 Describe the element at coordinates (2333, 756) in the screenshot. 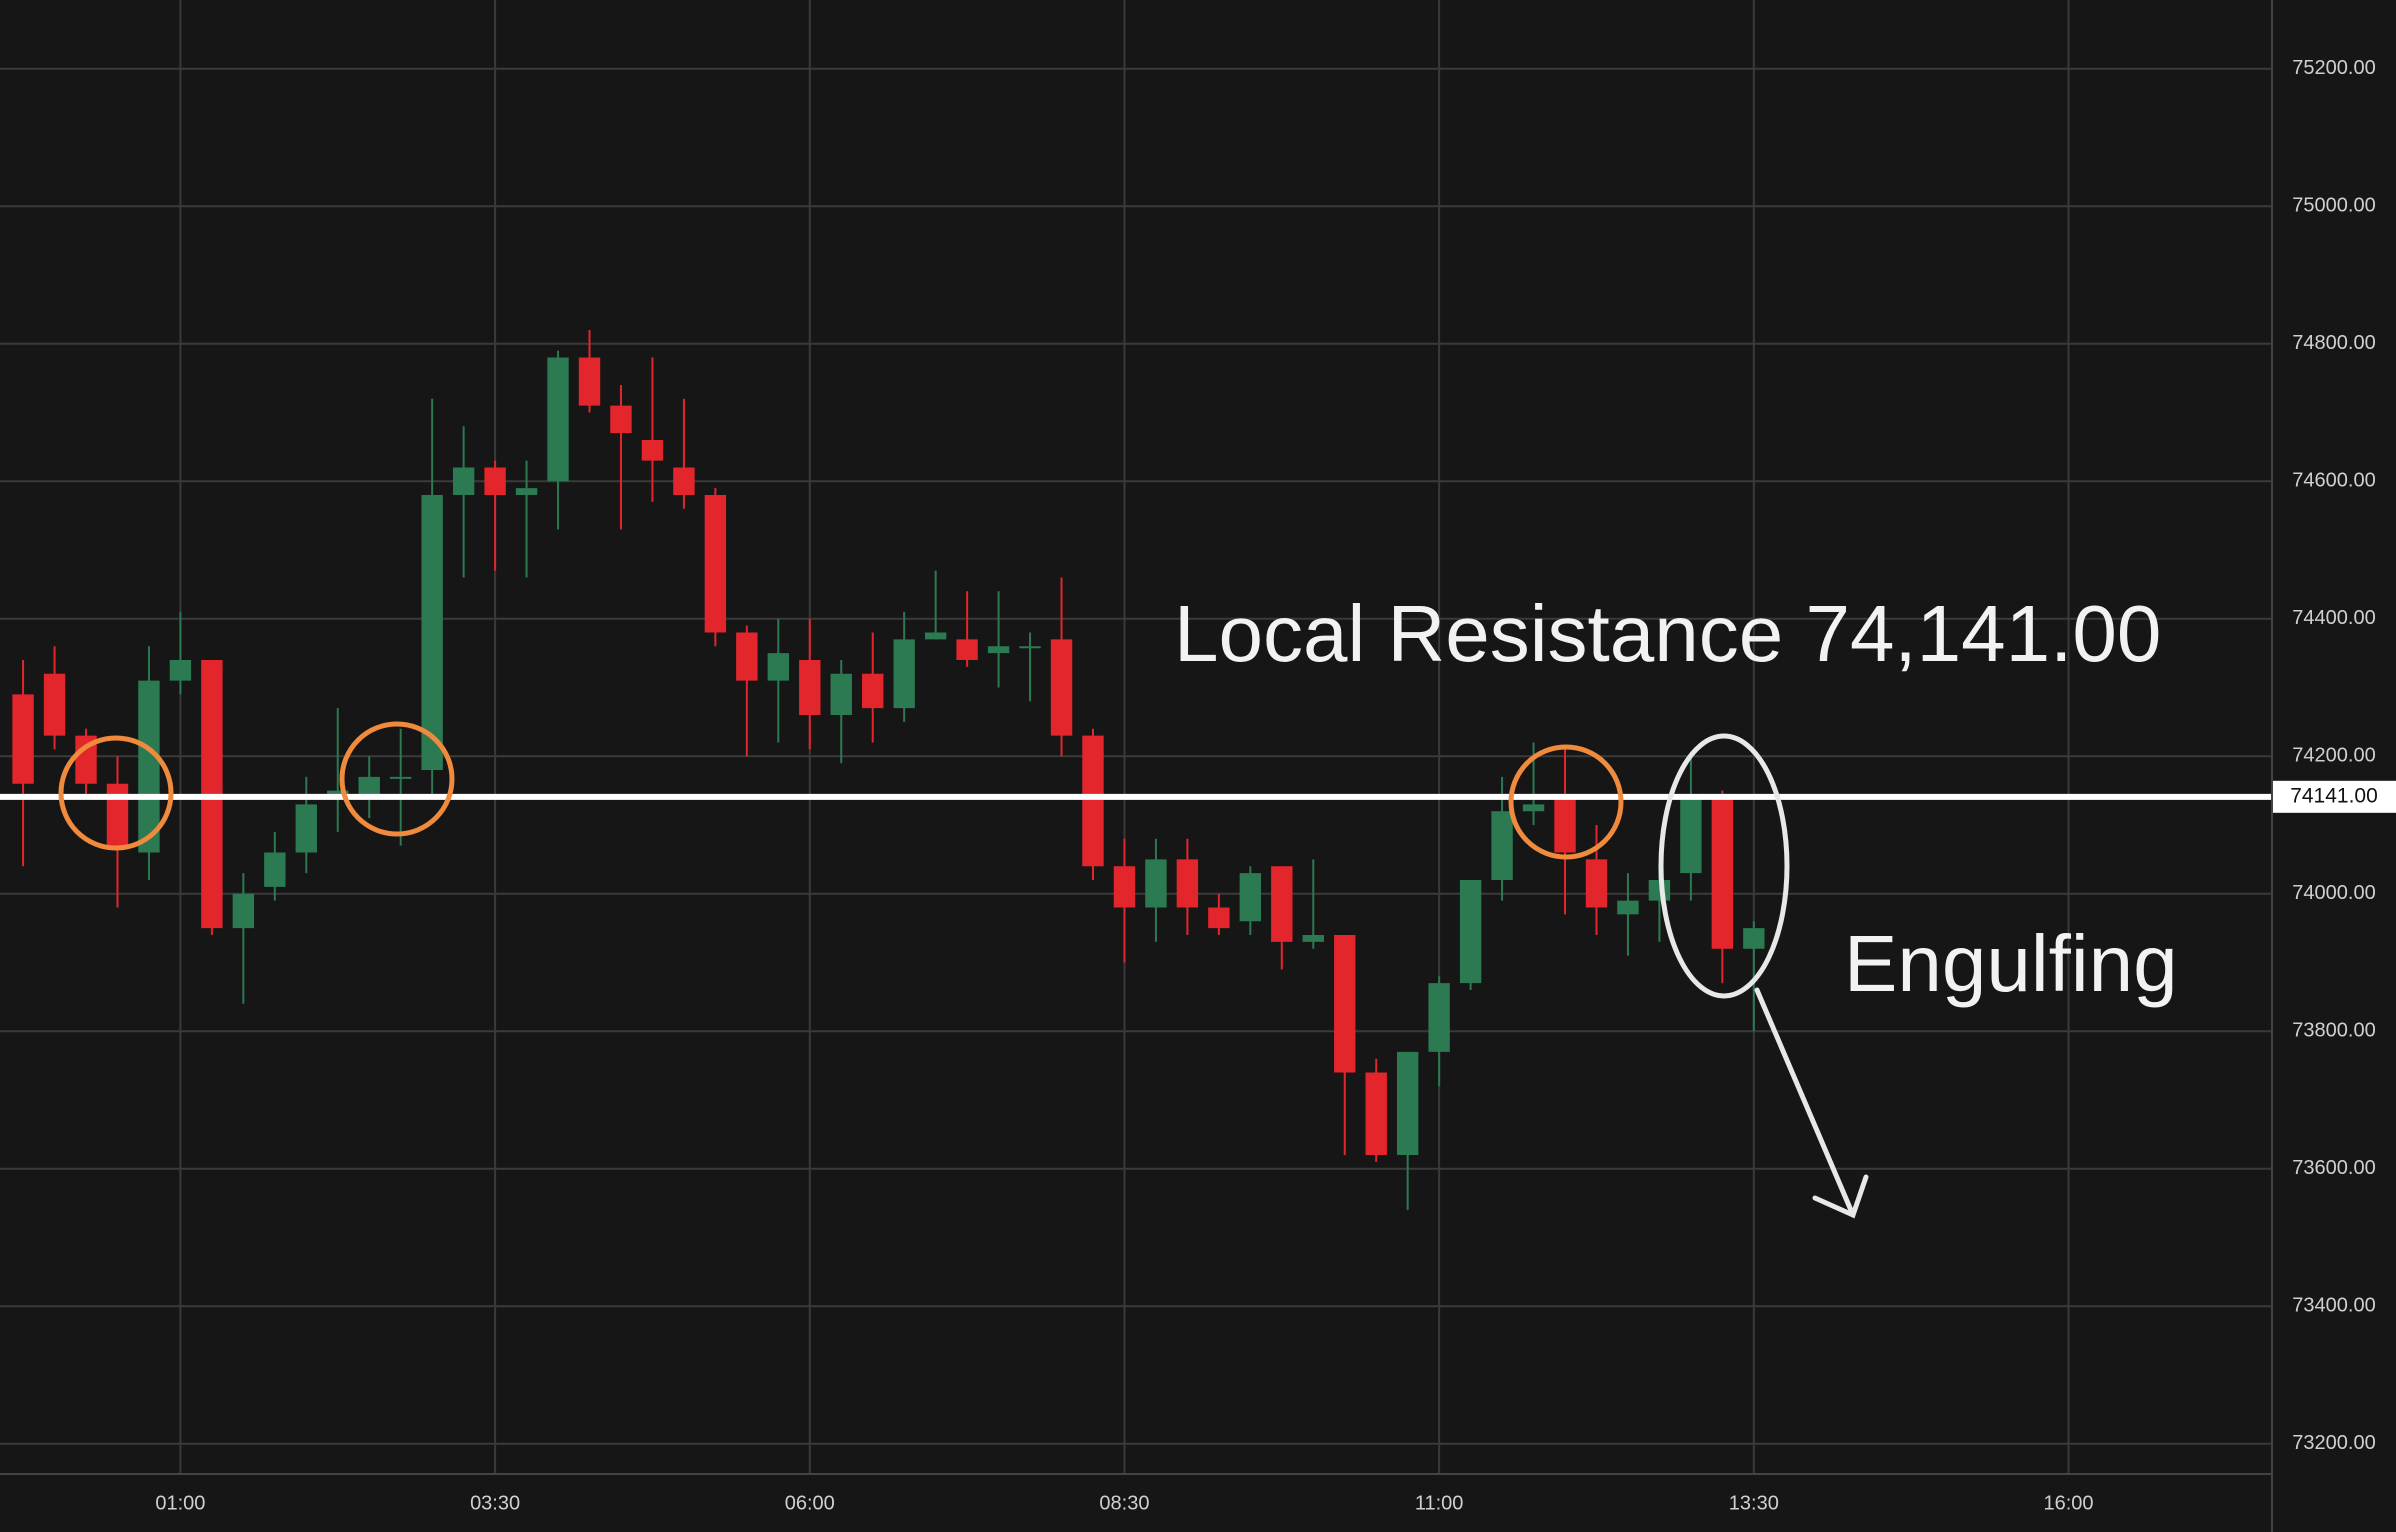

I see `y-tick-label: 74200.00` at that location.